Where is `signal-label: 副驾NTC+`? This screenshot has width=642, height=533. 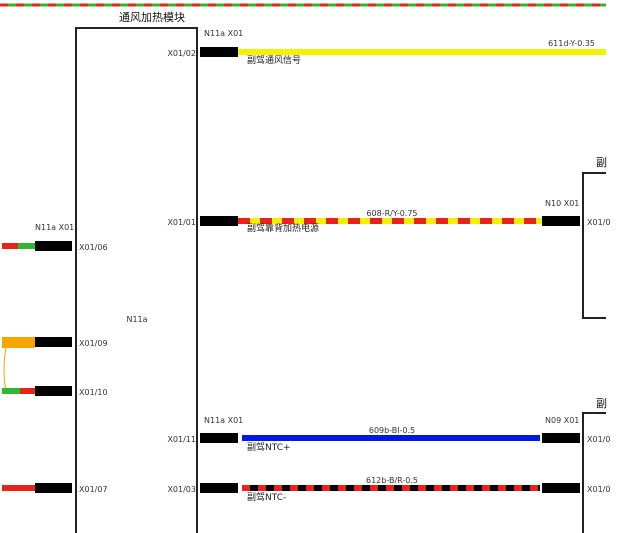 signal-label: 副驾NTC+ is located at coordinates (269, 447).